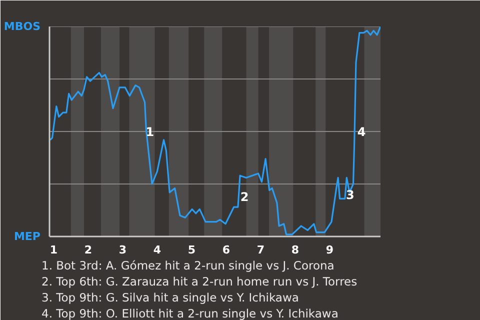  What do you see at coordinates (88, 250) in the screenshot?
I see `x-tick-label: 2` at bounding box center [88, 250].